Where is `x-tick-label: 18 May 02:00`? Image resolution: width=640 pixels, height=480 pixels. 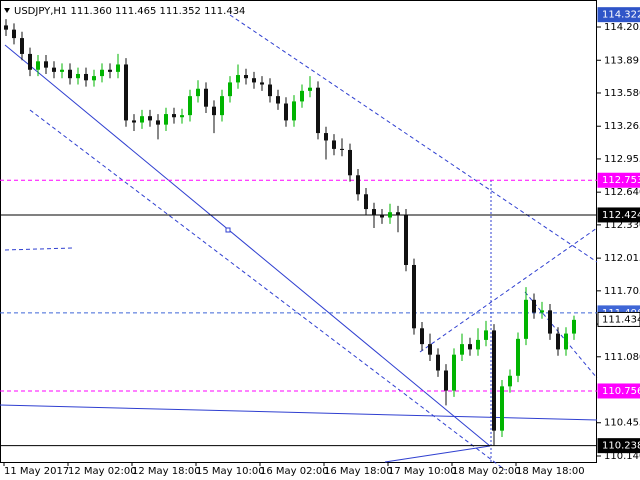
x-tick-label: 18 May 02:00 is located at coordinates (486, 471).